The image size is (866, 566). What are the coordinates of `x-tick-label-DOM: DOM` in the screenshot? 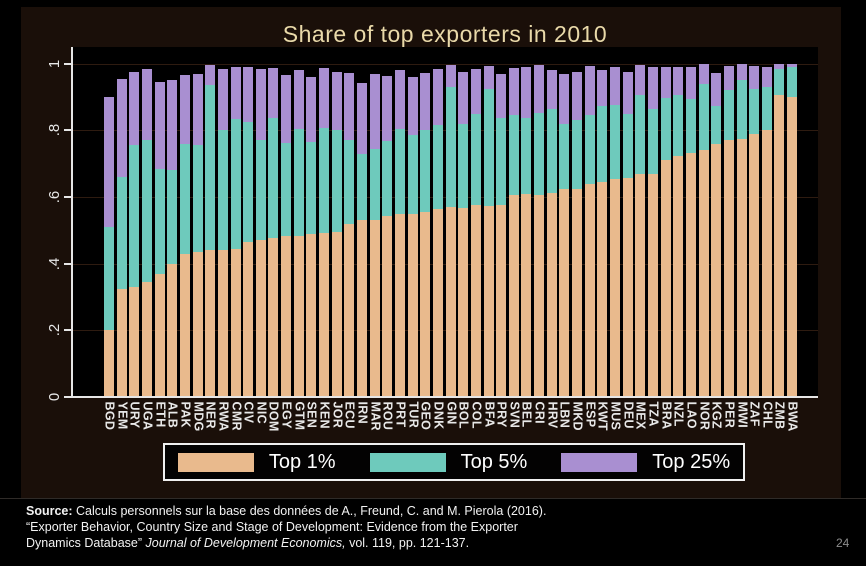 It's located at (273, 416).